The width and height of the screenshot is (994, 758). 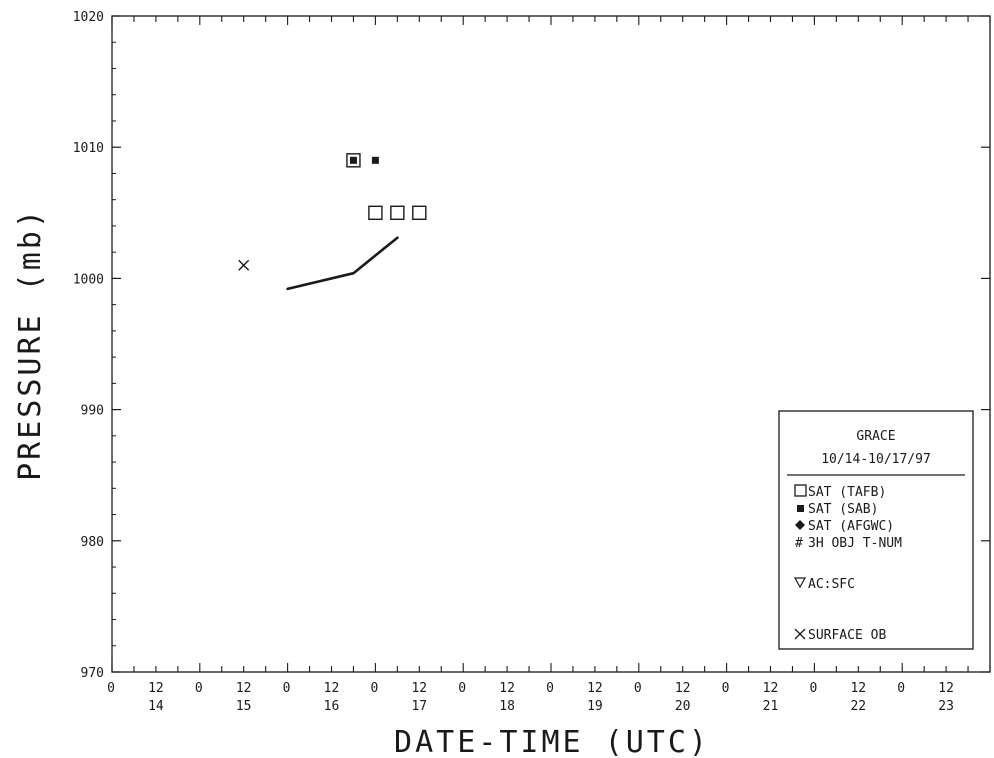 What do you see at coordinates (800, 634) in the screenshot?
I see `legend-x-icon` at bounding box center [800, 634].